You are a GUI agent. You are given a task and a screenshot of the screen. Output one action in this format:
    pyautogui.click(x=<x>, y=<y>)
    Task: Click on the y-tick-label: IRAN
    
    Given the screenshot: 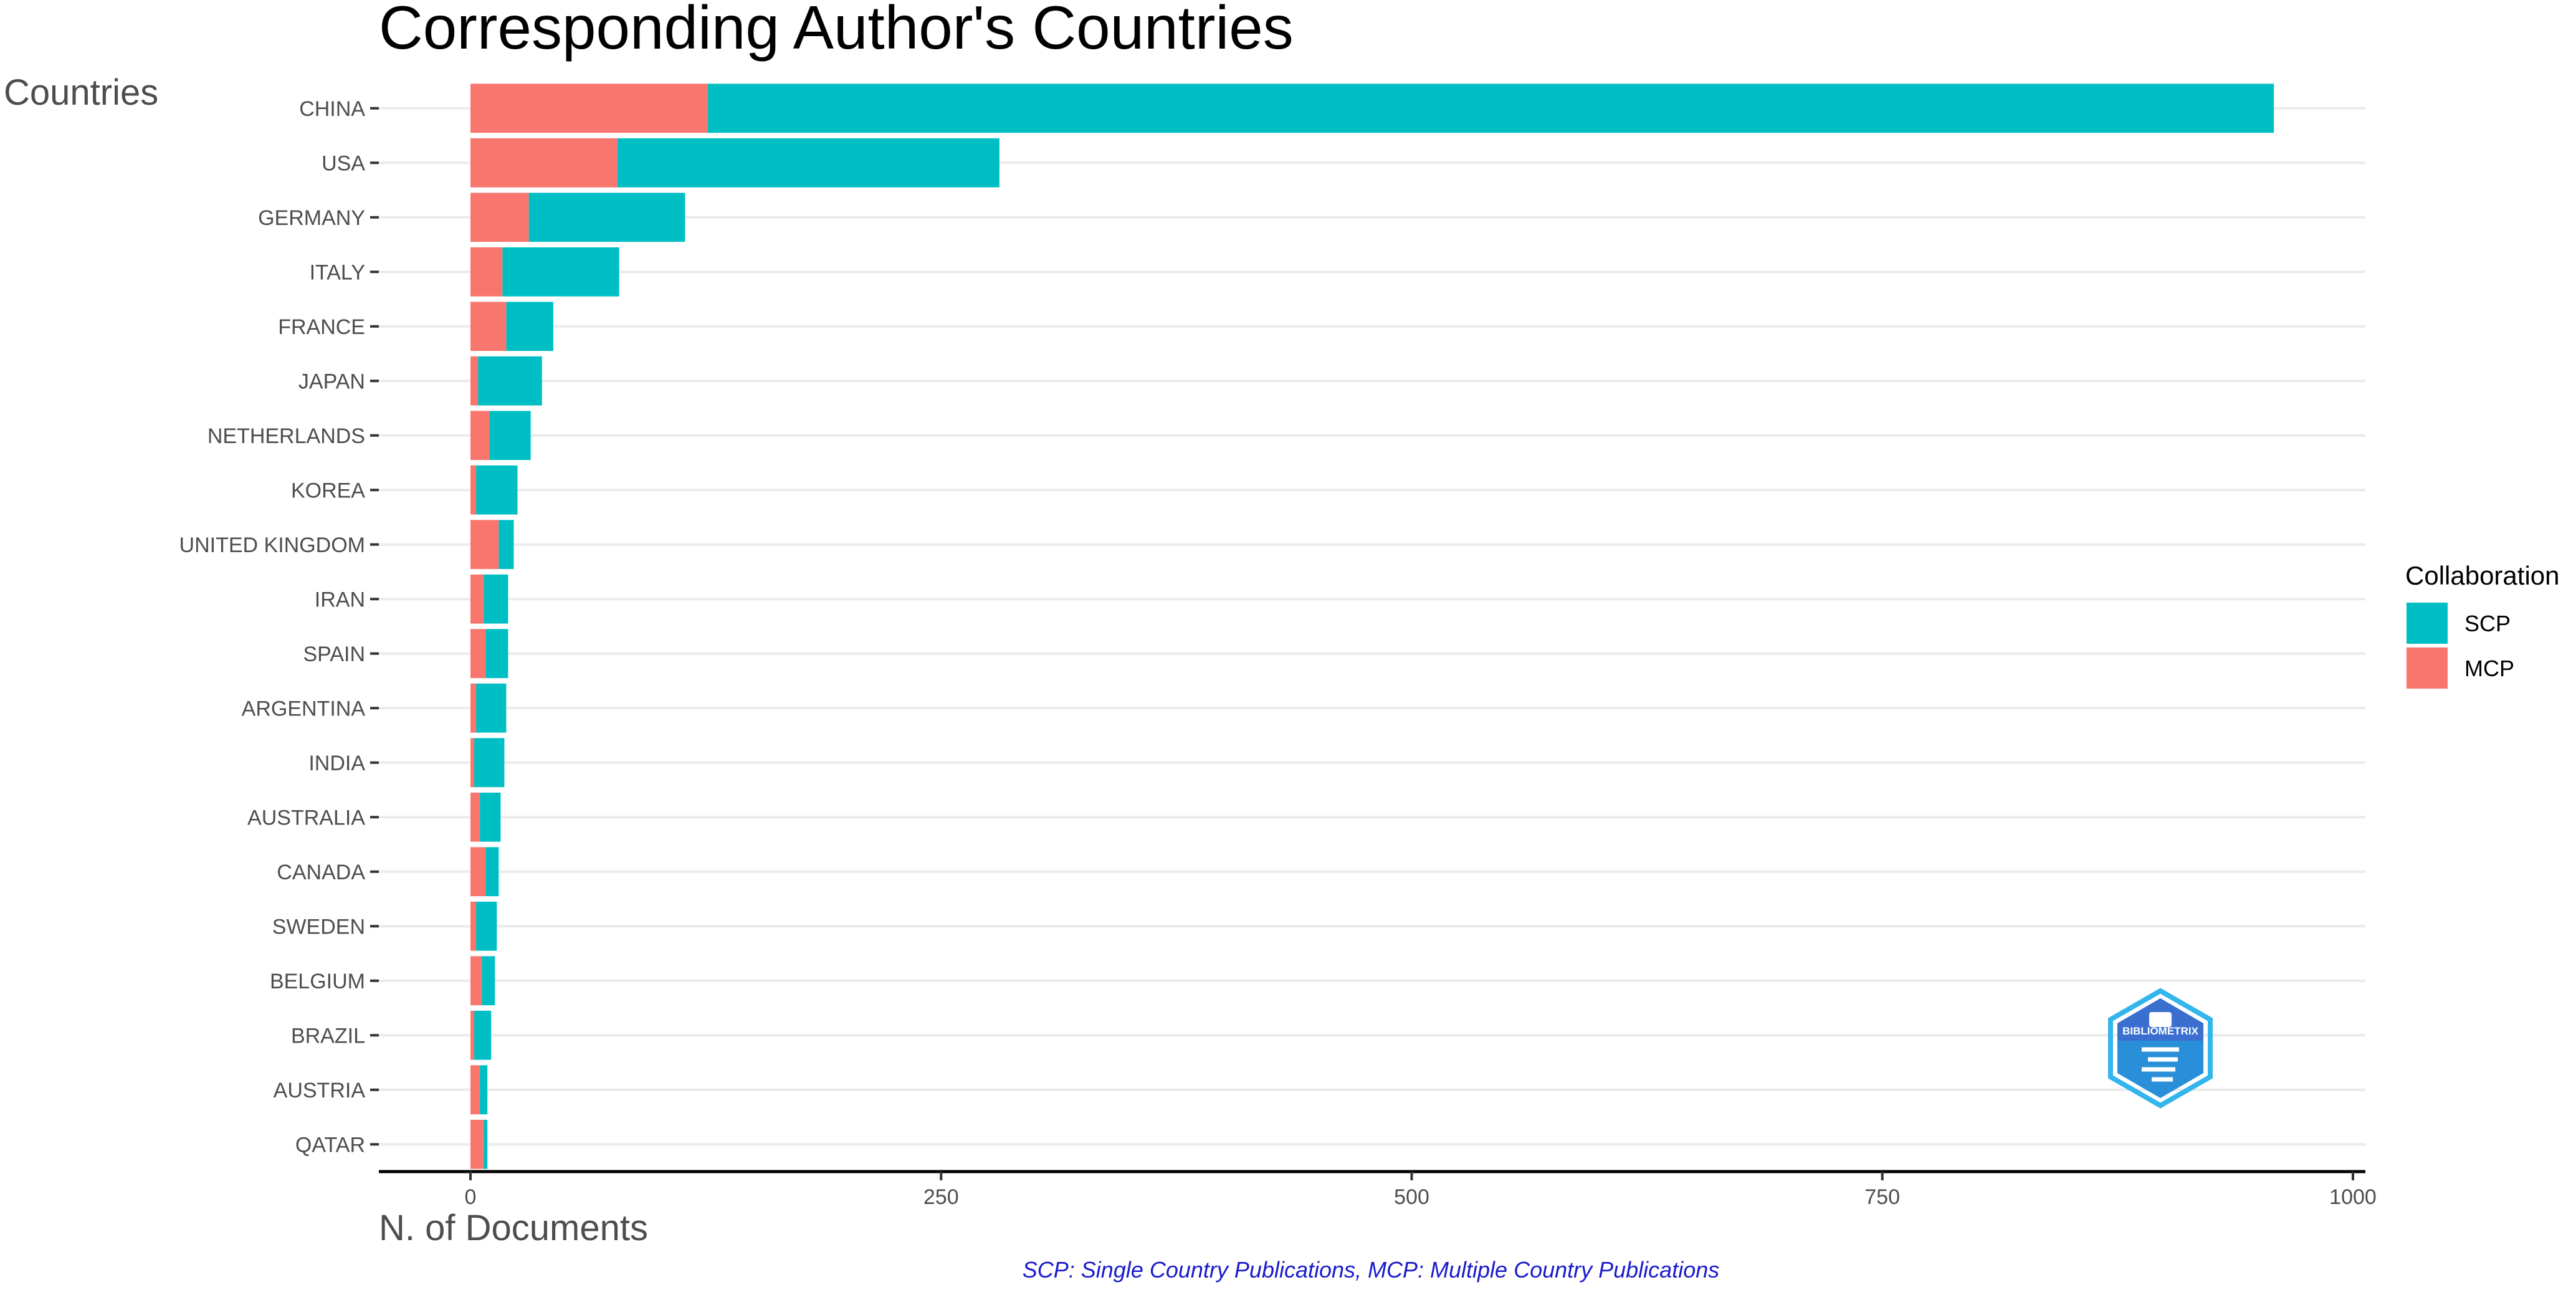 What is the action you would take?
    pyautogui.click(x=340, y=599)
    